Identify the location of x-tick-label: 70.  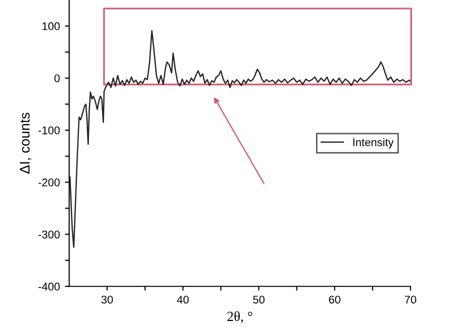
(410, 300).